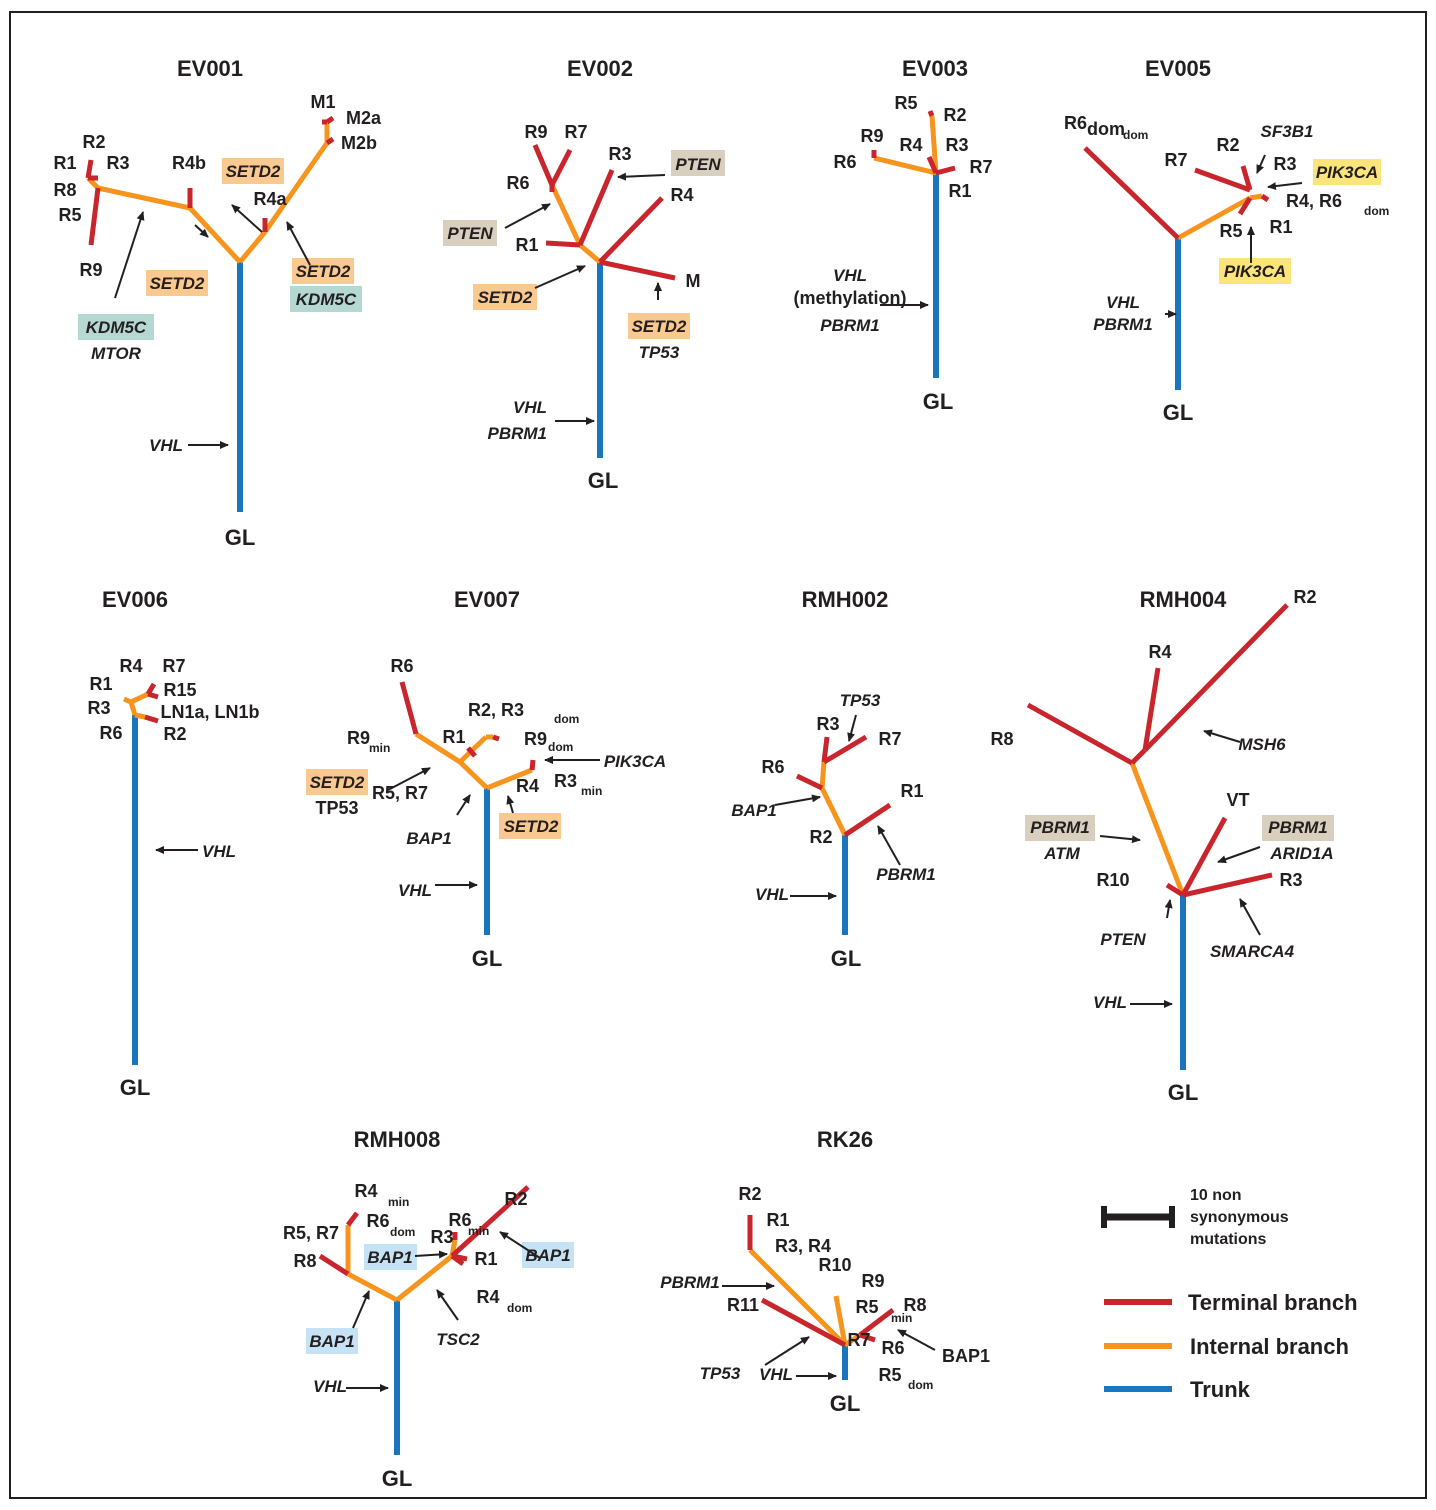 The image size is (1436, 1510). What do you see at coordinates (359, 143) in the screenshot?
I see `region-label: M2b` at bounding box center [359, 143].